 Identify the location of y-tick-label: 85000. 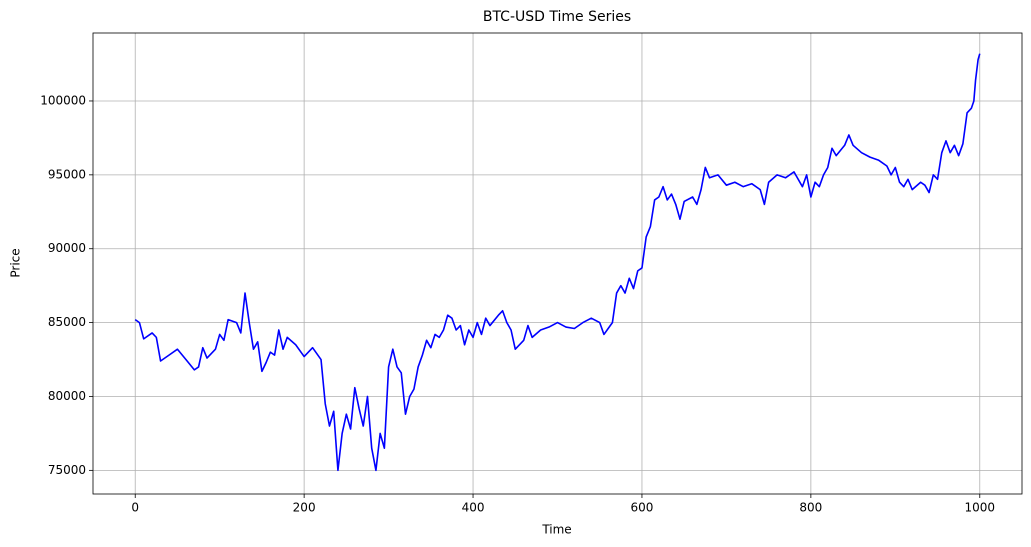
(67, 322).